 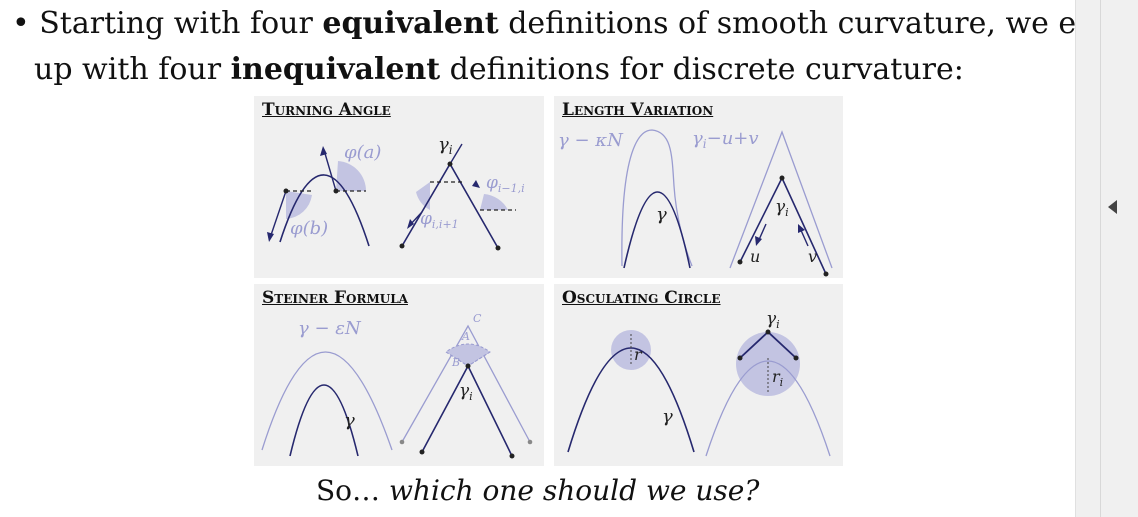 I want to click on sector-next, so click(x=494, y=202).